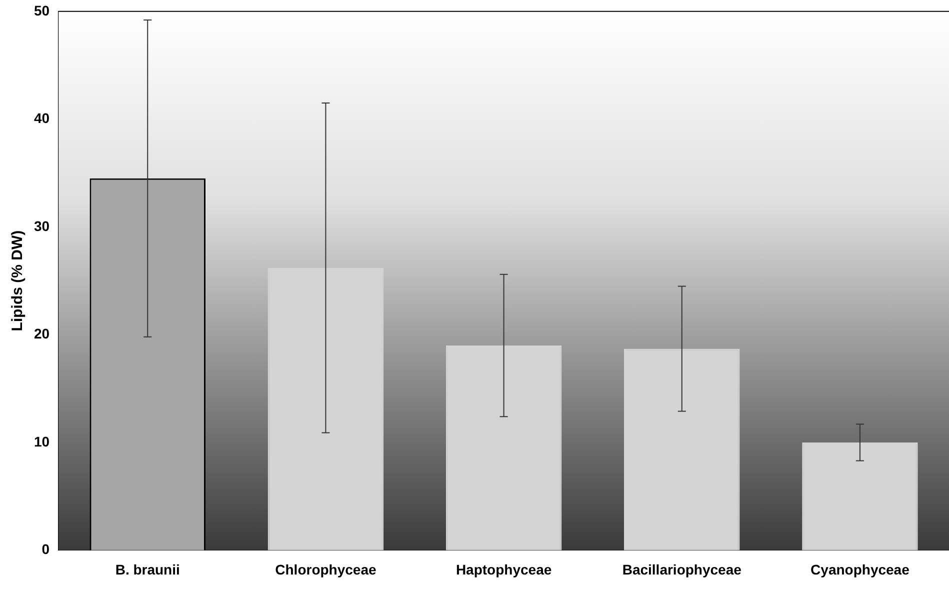  What do you see at coordinates (17, 281) in the screenshot?
I see `y-axis-title: Lipids (% DW)` at bounding box center [17, 281].